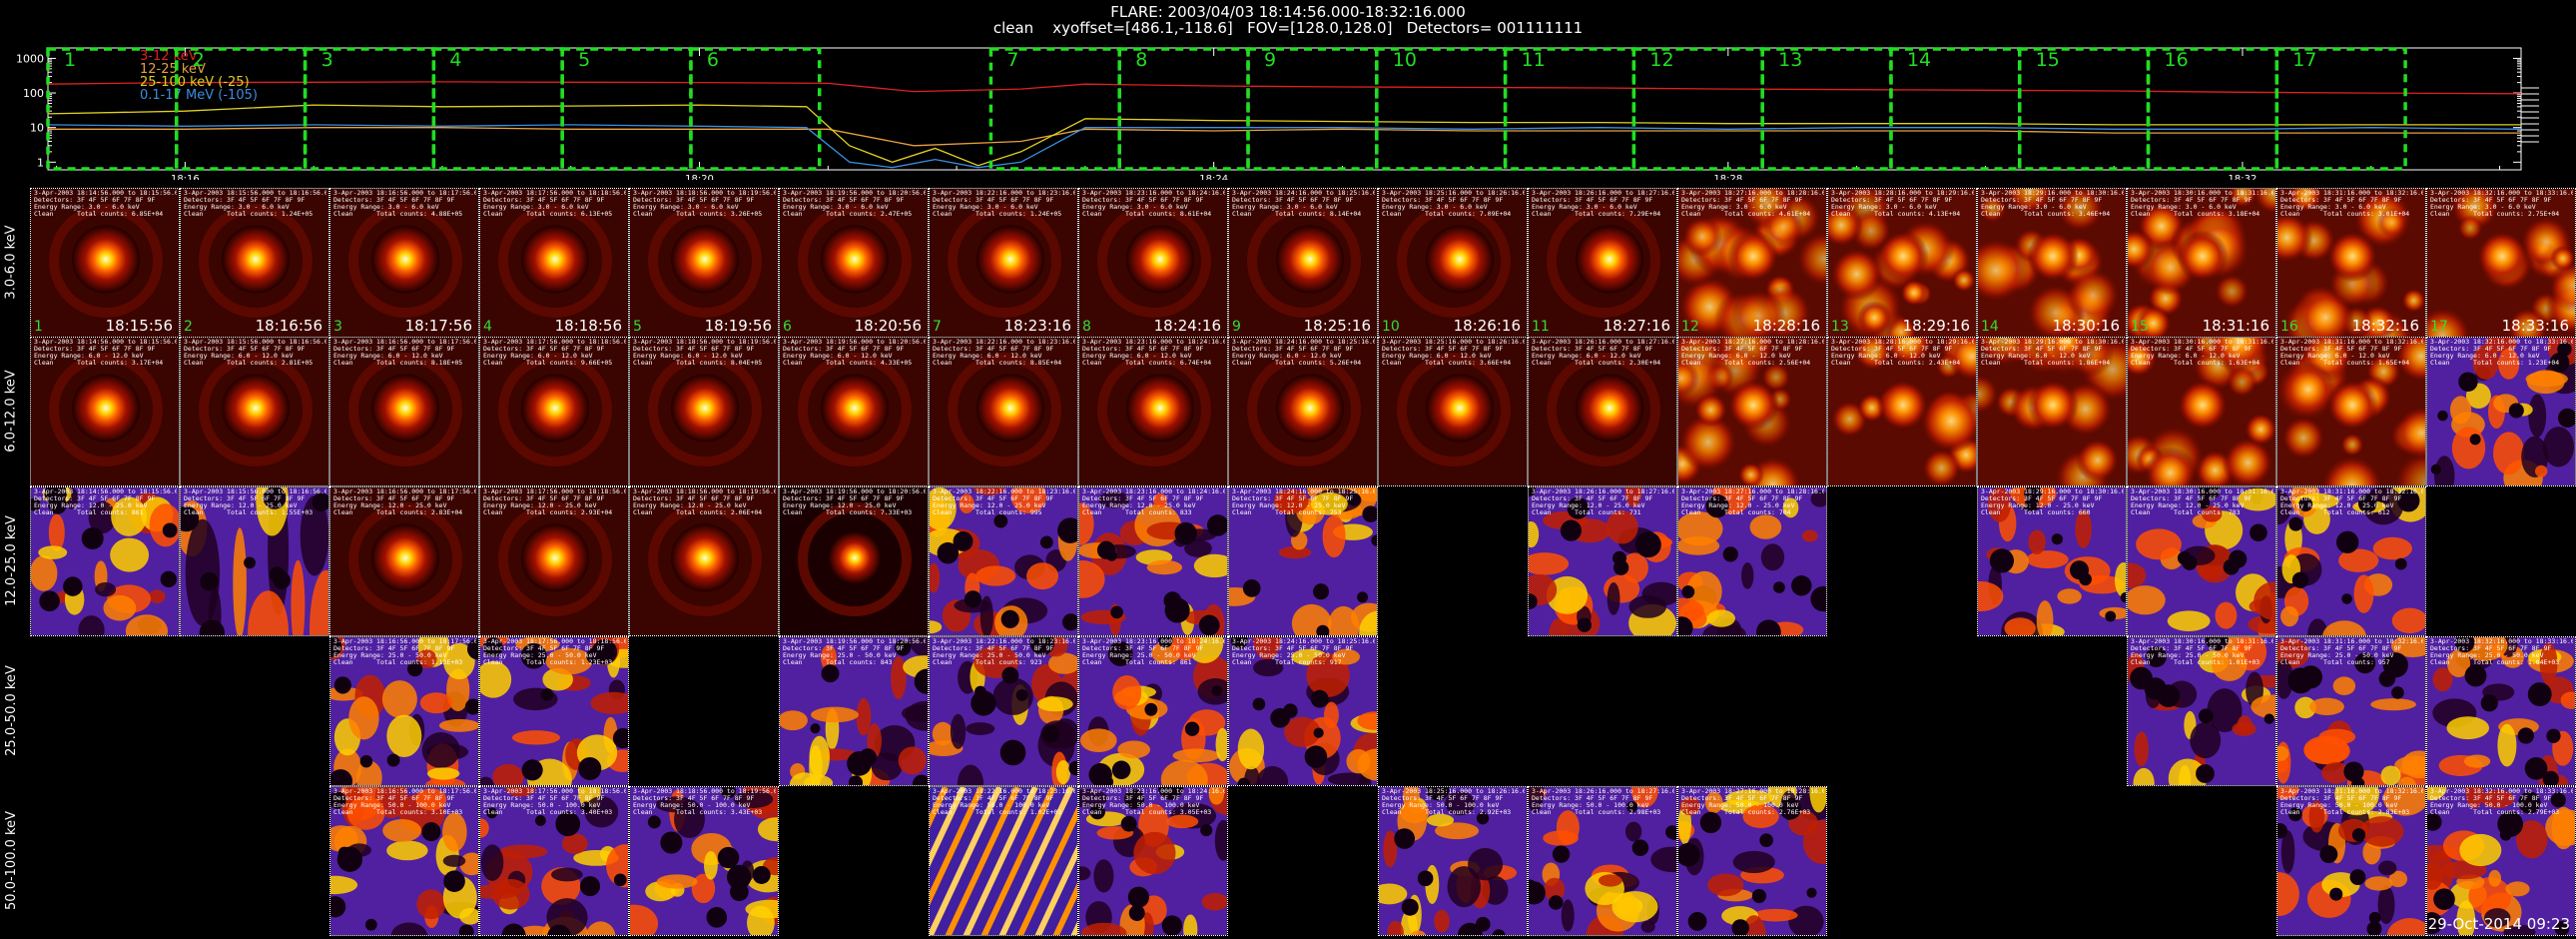 The width and height of the screenshot is (2576, 939). I want to click on panel-header-line: 3-Apr-2003 18:30:16.000 to 18:31:16.000, so click(2202, 641).